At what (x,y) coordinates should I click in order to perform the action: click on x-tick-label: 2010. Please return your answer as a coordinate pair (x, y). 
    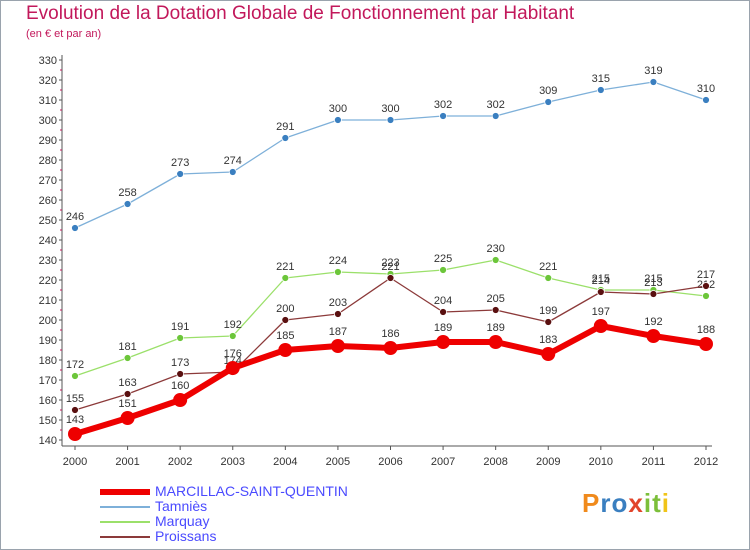
    Looking at the image, I should click on (601, 462).